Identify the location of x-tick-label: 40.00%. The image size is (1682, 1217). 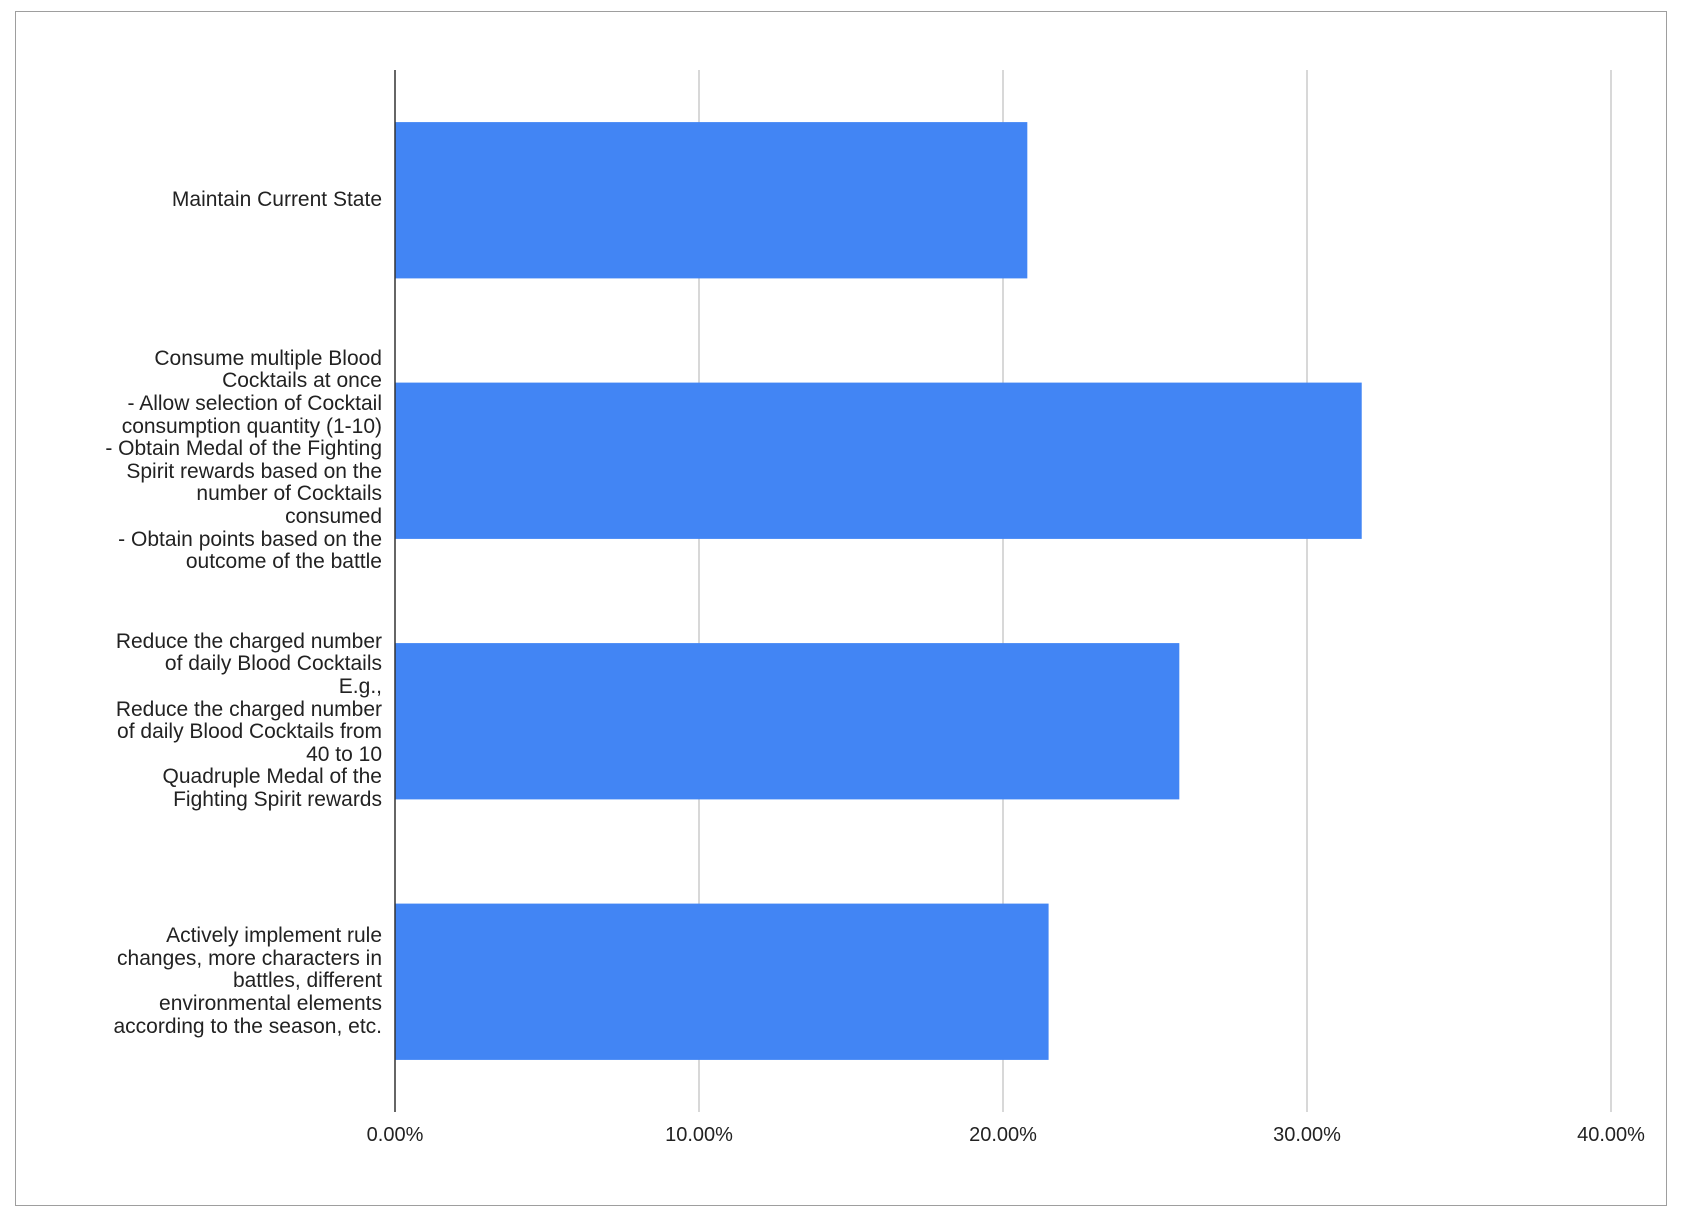
(1611, 1135).